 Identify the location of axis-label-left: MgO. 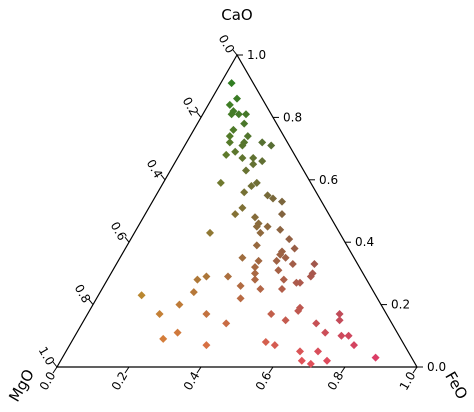
(21, 385).